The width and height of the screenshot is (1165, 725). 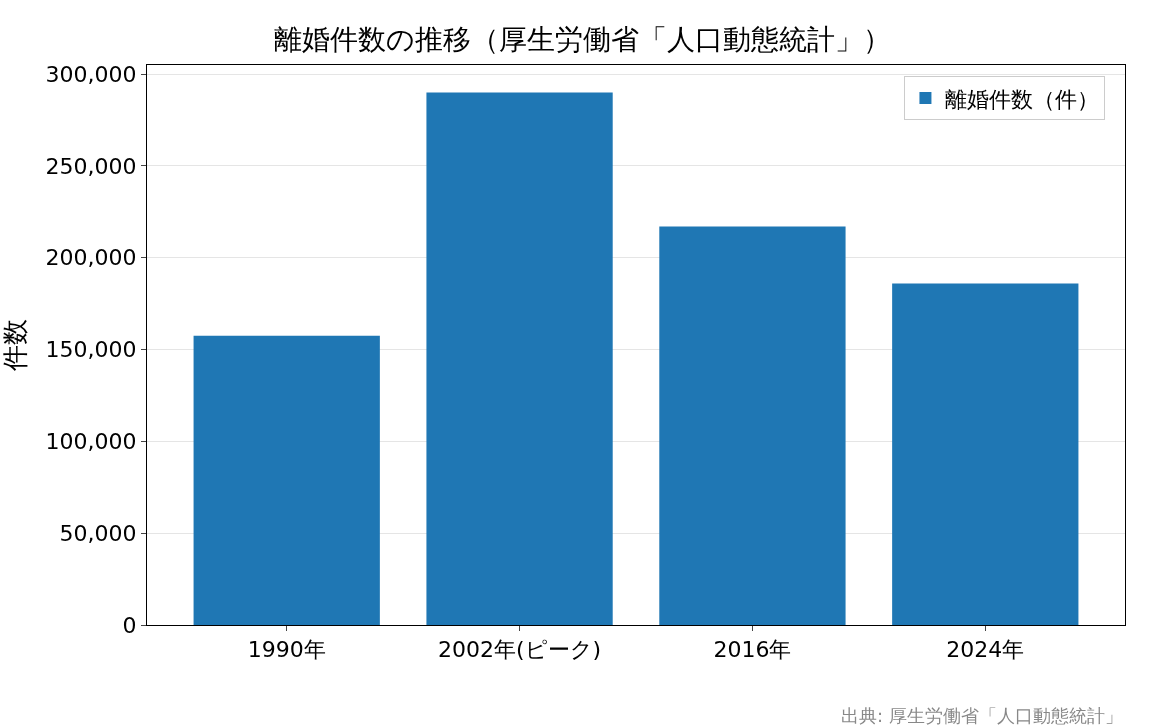 What do you see at coordinates (15, 345) in the screenshot?
I see `y-axis-title: 件数` at bounding box center [15, 345].